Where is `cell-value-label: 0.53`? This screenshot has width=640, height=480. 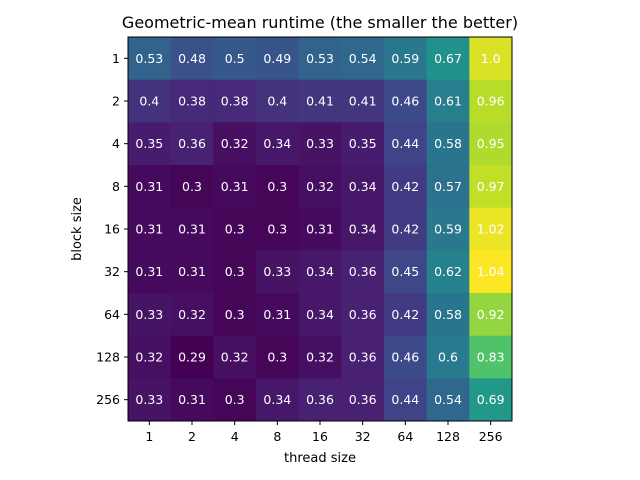
cell-value-label: 0.53 is located at coordinates (149, 58).